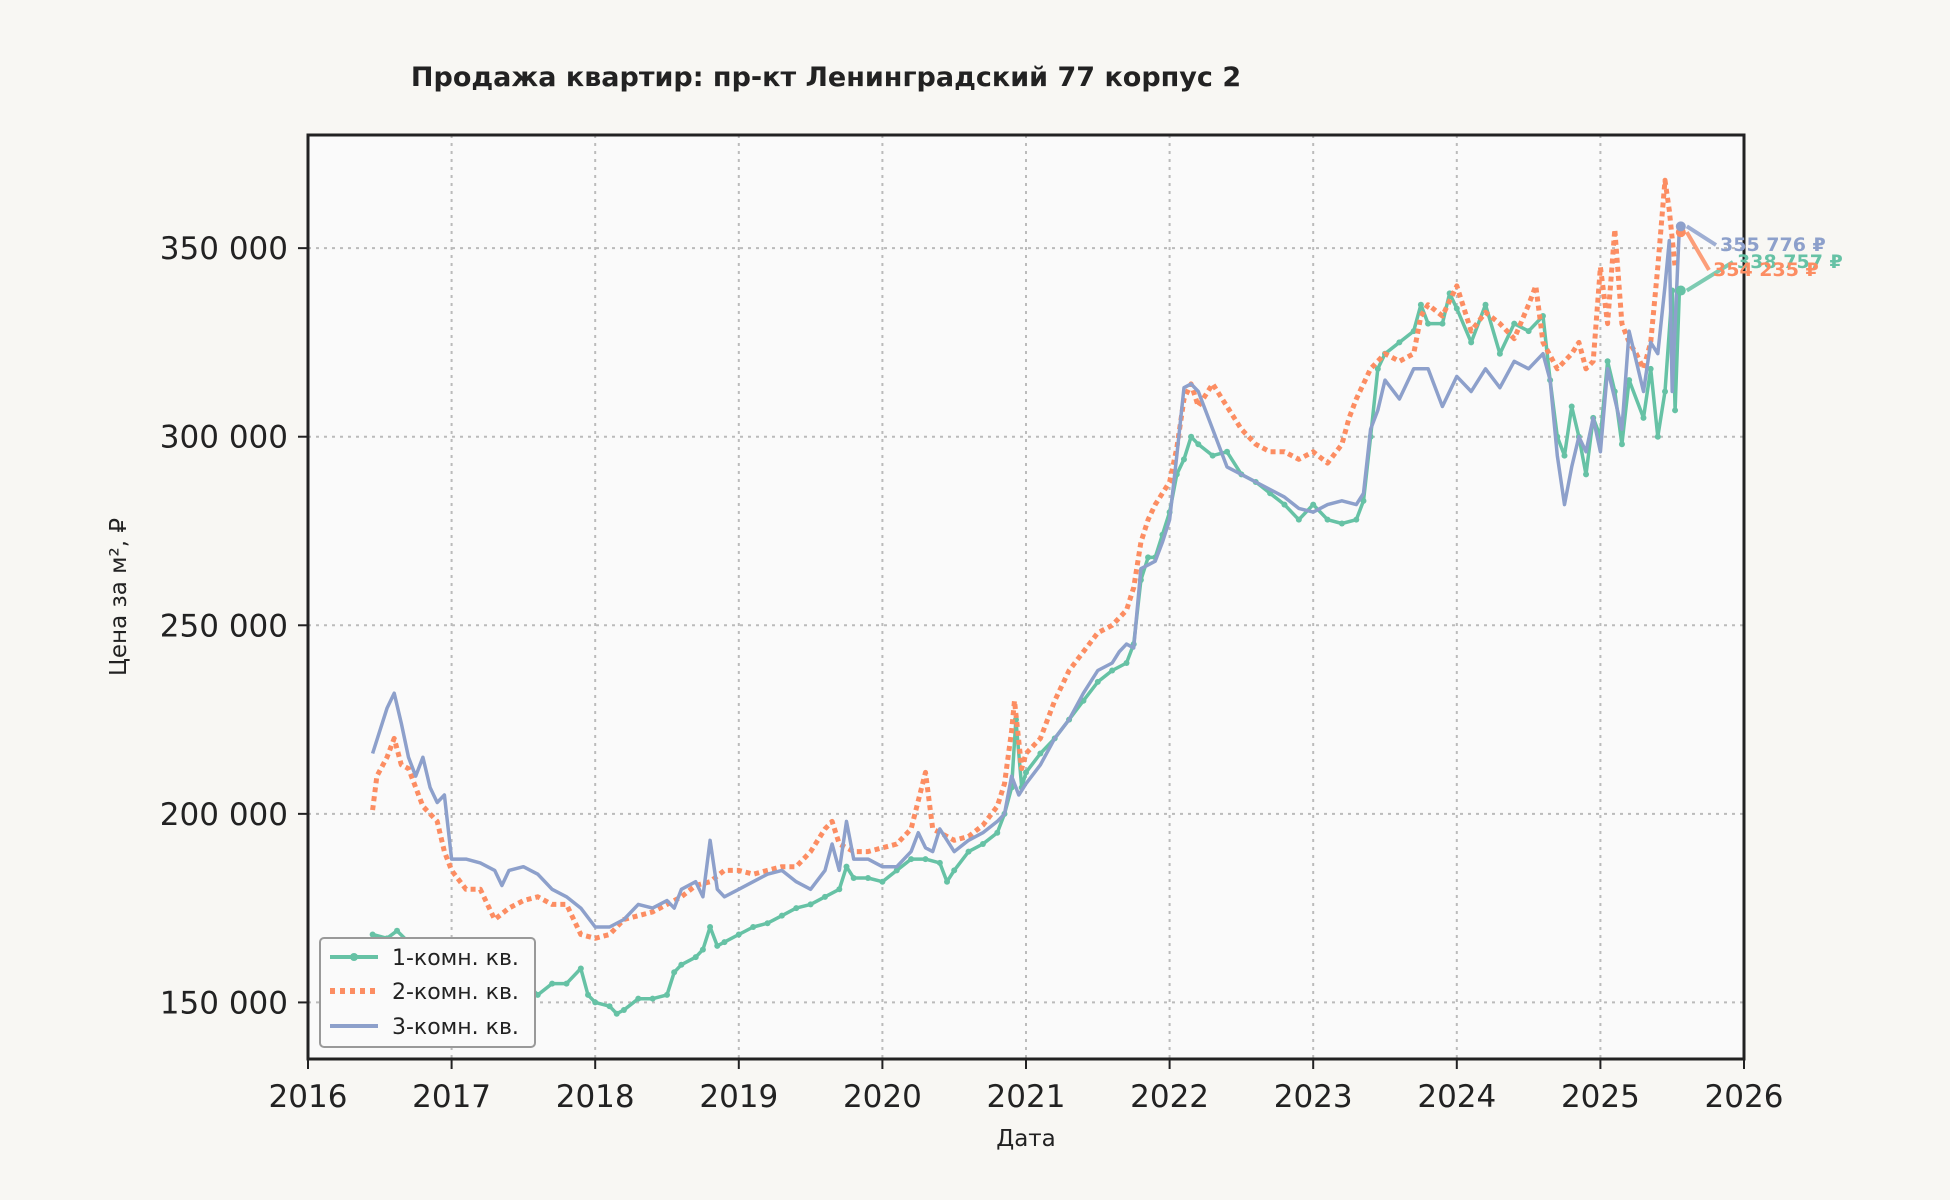 Image resolution: width=1950 pixels, height=1200 pixels. I want to click on legend: 1-комн. кв. 2-комн. кв. 3-комн. кв., so click(427, 992).